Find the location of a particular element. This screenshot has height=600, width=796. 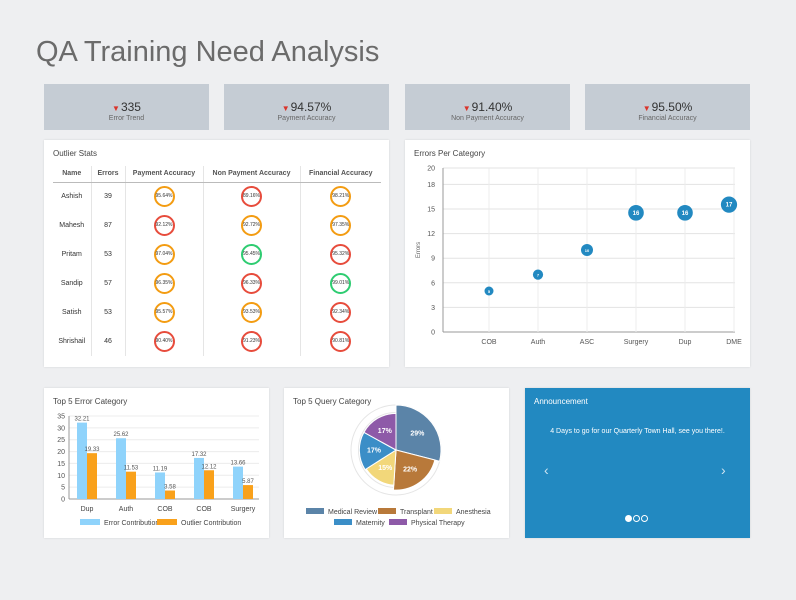

table-cell: 93.53% is located at coordinates (252, 312).